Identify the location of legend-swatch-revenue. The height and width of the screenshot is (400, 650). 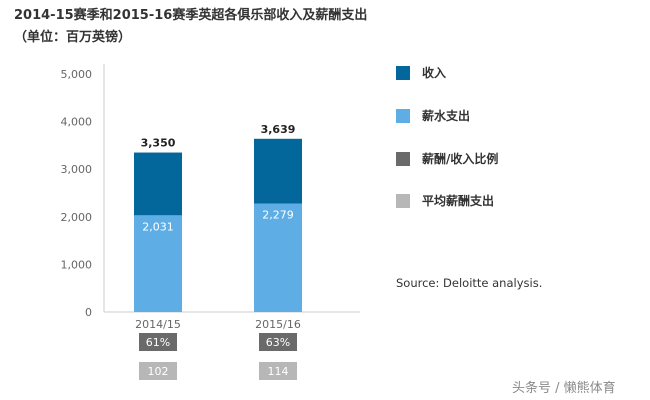
(403, 73).